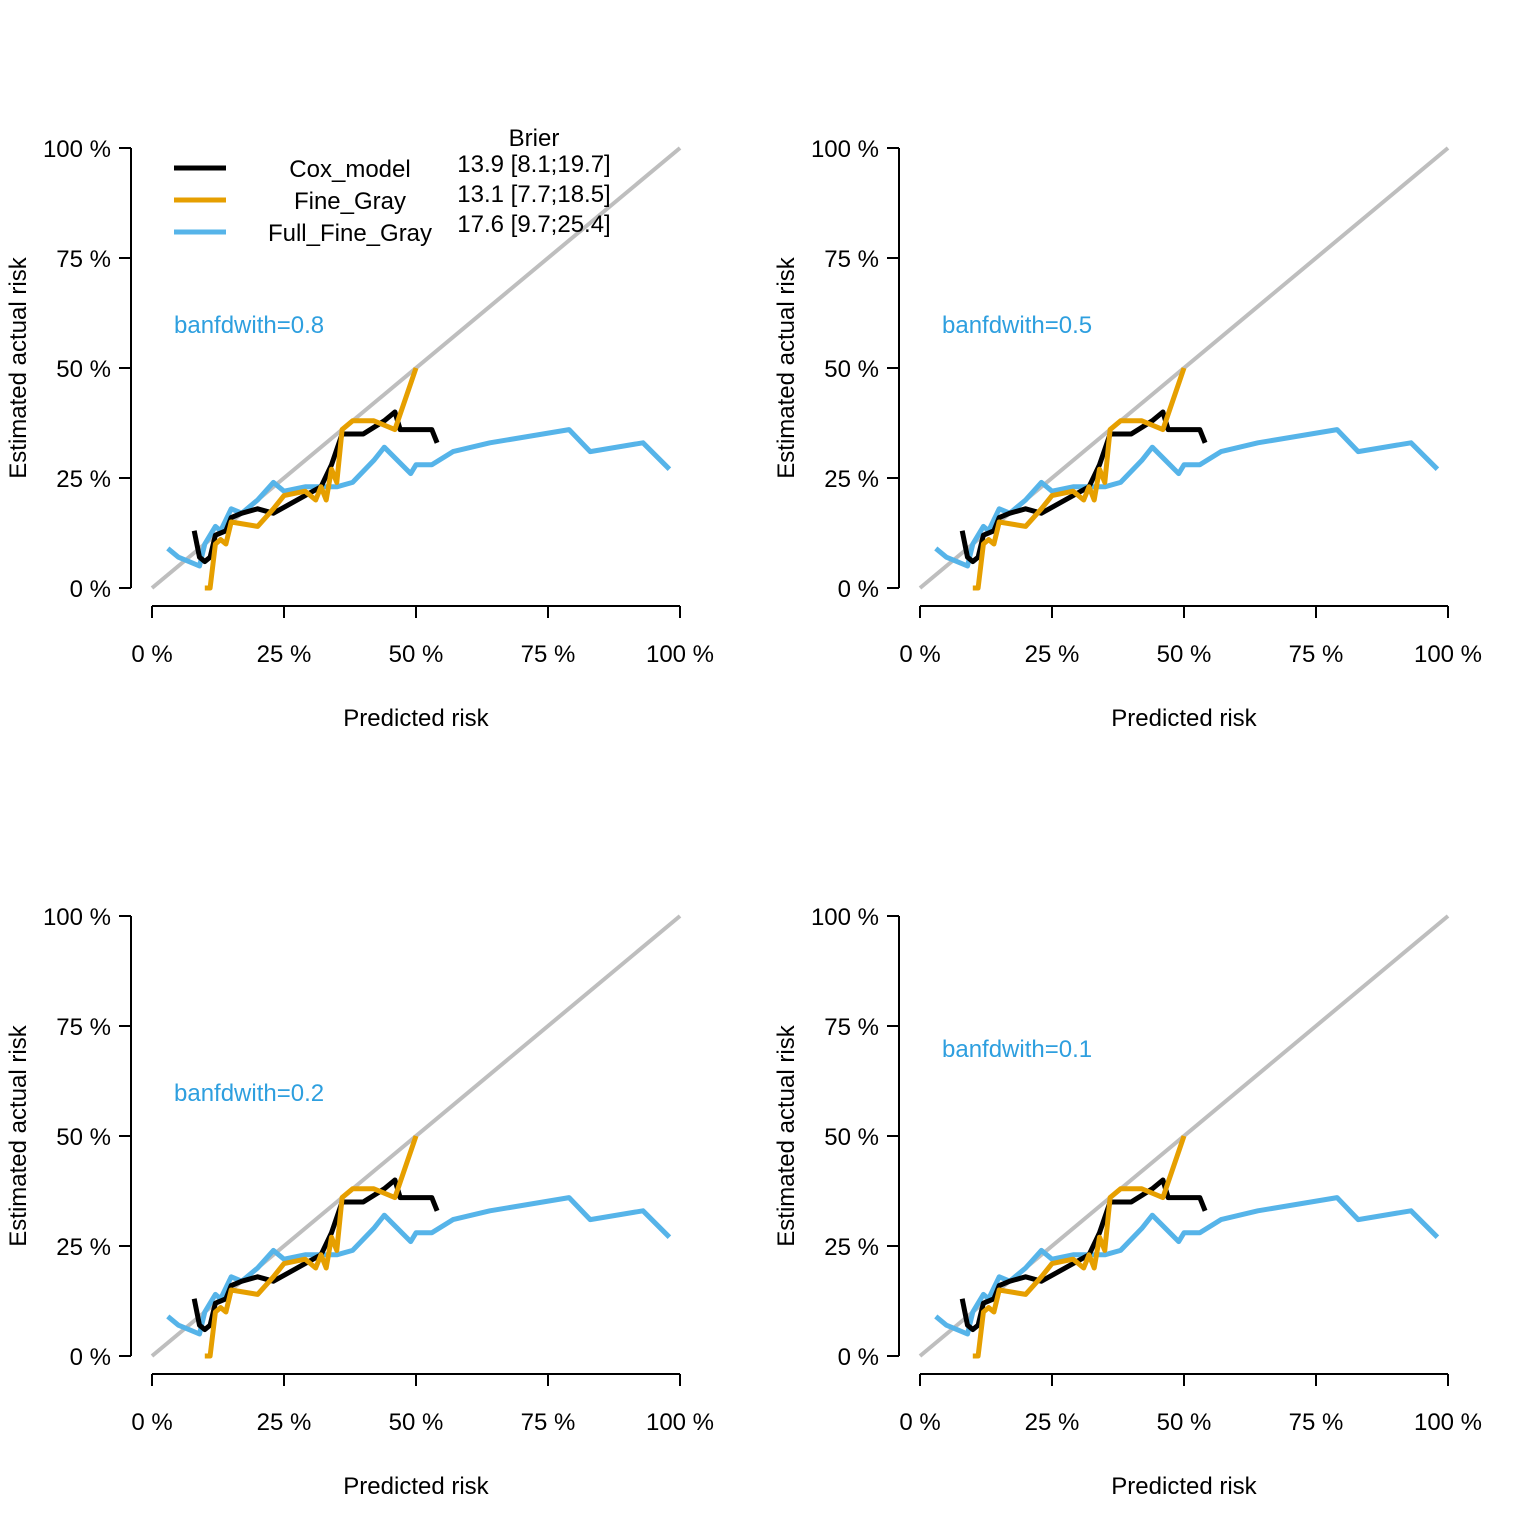 The width and height of the screenshot is (1536, 1536). What do you see at coordinates (249, 325) in the screenshot?
I see `bandwidth-annotation: banfdwith=0.8` at bounding box center [249, 325].